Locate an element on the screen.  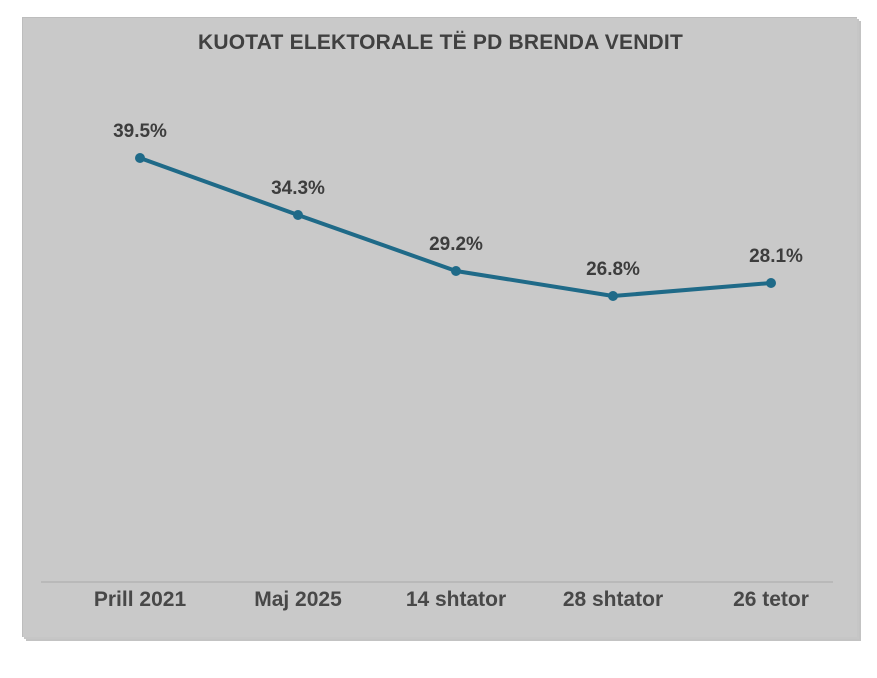
category-axis-label: 26 tetor is located at coordinates (771, 599).